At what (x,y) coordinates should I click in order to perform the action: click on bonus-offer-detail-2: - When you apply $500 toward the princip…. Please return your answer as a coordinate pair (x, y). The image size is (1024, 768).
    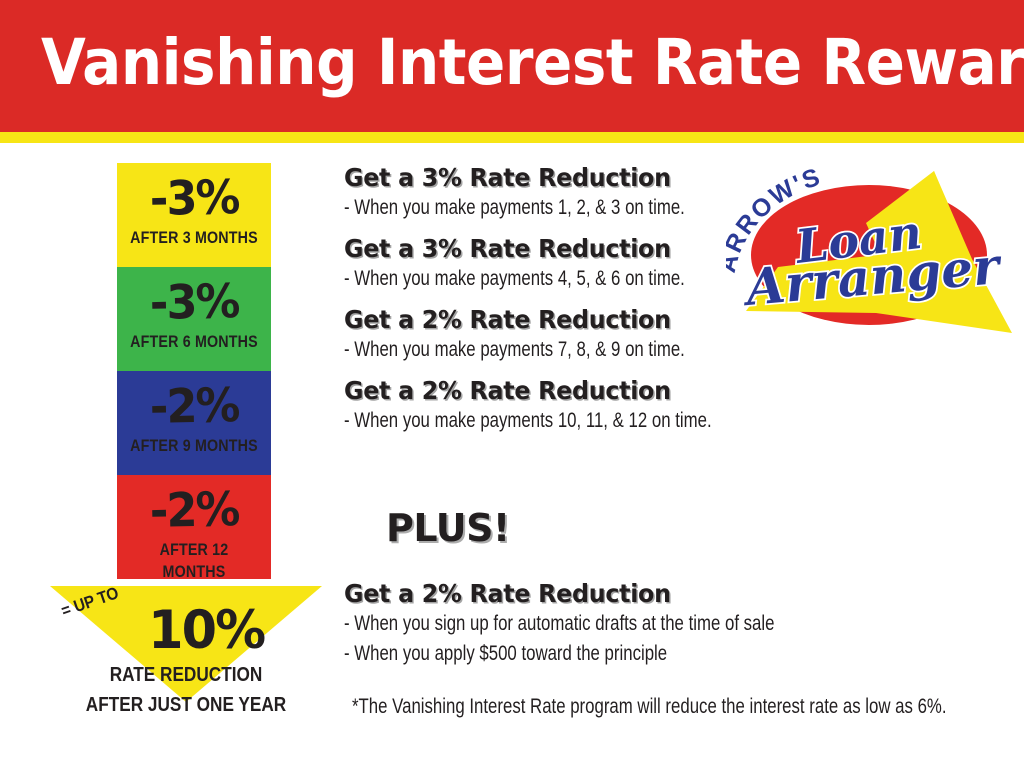
    Looking at the image, I should click on (506, 653).